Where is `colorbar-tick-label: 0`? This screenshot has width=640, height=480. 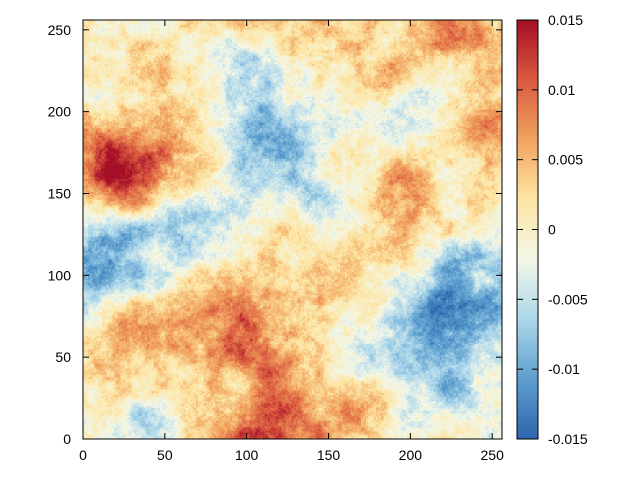 colorbar-tick-label: 0 is located at coordinates (552, 230).